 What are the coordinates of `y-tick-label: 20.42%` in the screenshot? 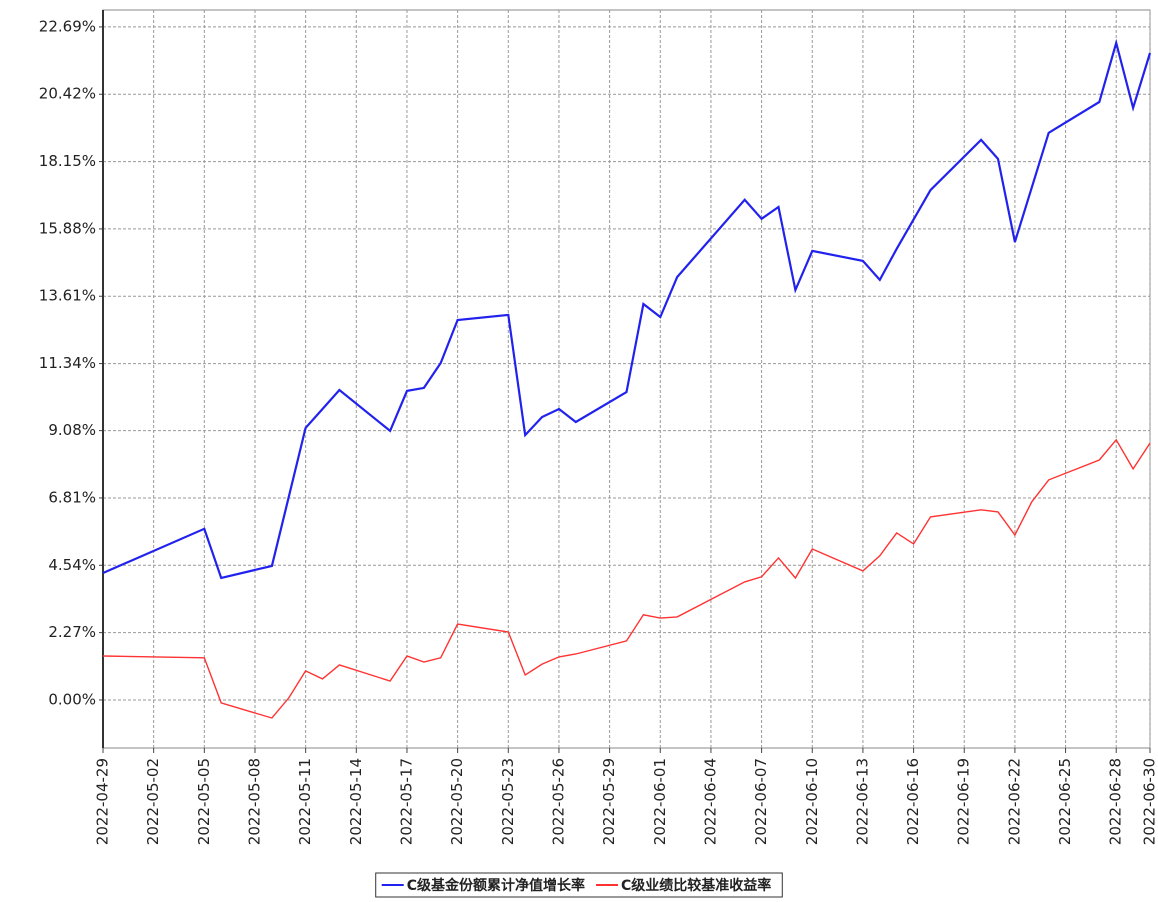 It's located at (67, 94).